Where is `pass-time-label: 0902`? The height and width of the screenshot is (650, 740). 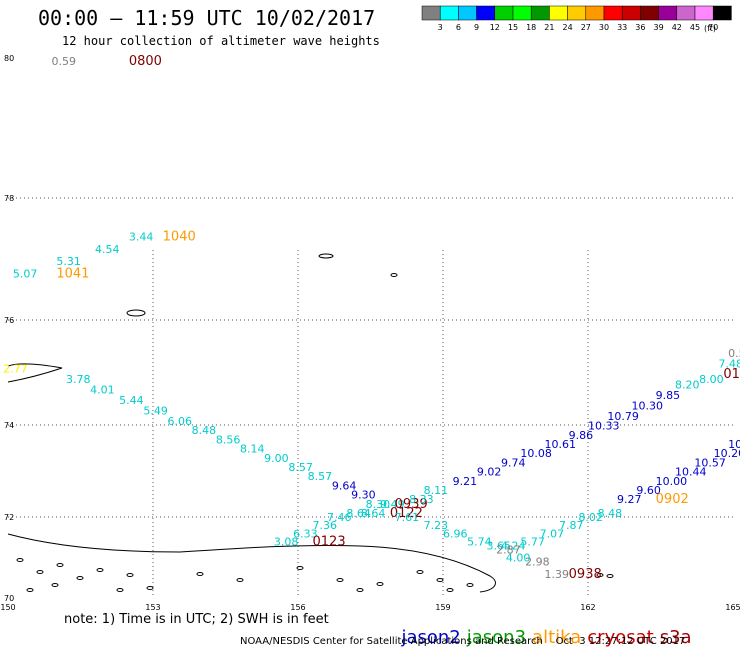
pass-time-label: 0902 is located at coordinates (672, 499).